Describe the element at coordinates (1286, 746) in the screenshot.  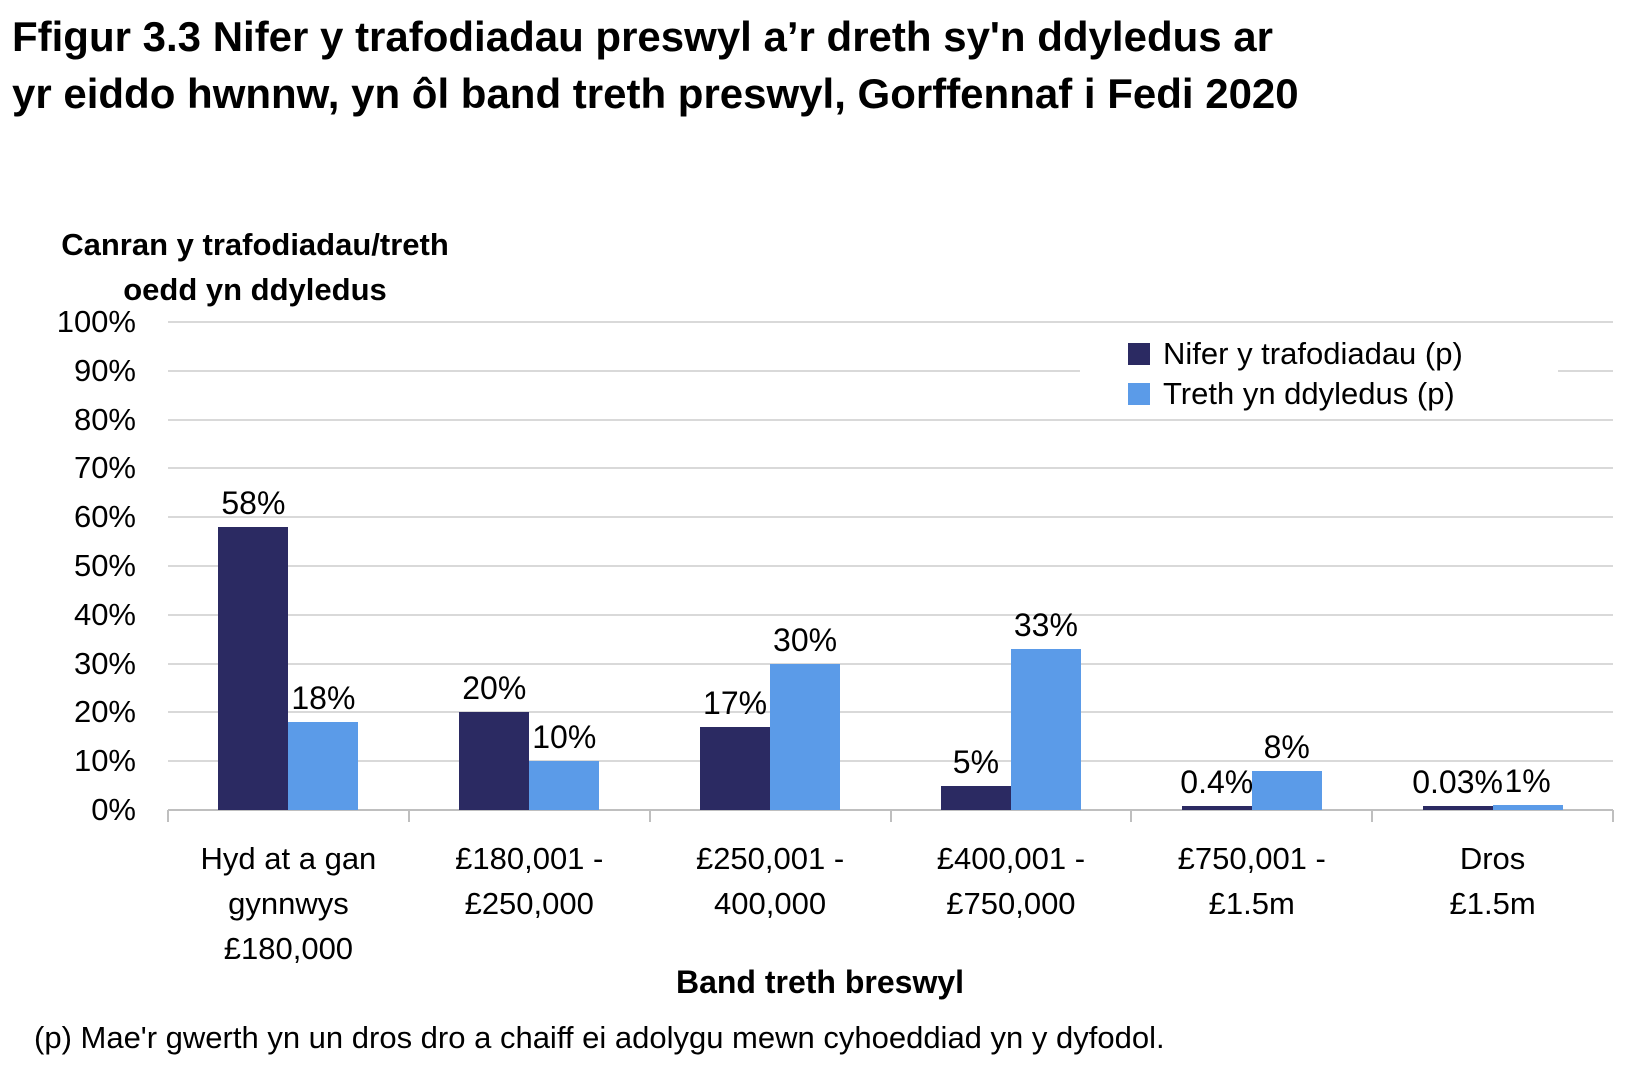
I see `bar-value-label: 8%` at that location.